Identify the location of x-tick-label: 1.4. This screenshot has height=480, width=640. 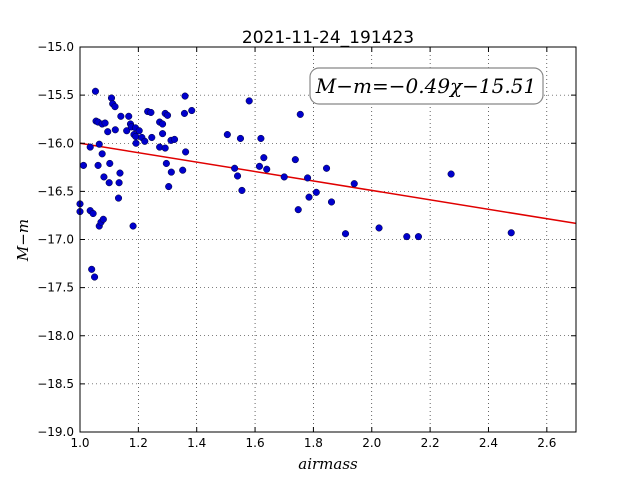
(196, 443).